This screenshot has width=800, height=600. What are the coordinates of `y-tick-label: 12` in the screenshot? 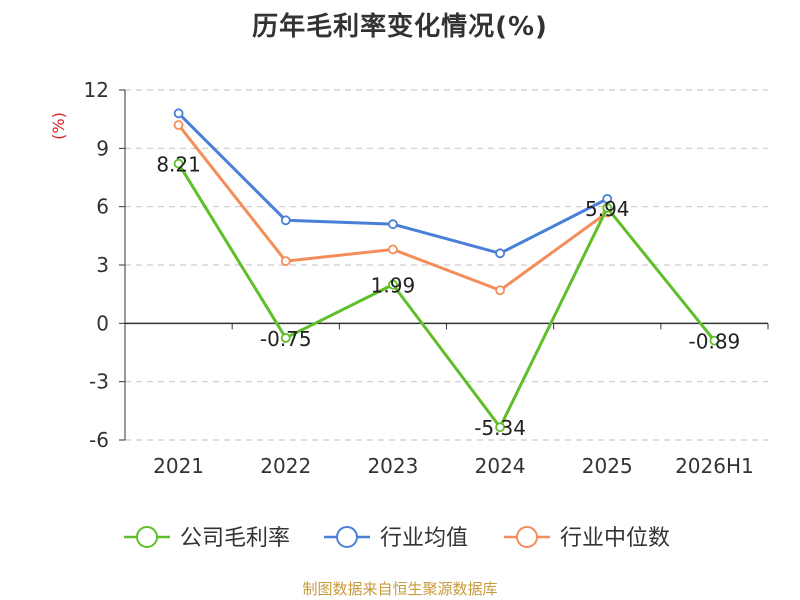 It's located at (96, 90).